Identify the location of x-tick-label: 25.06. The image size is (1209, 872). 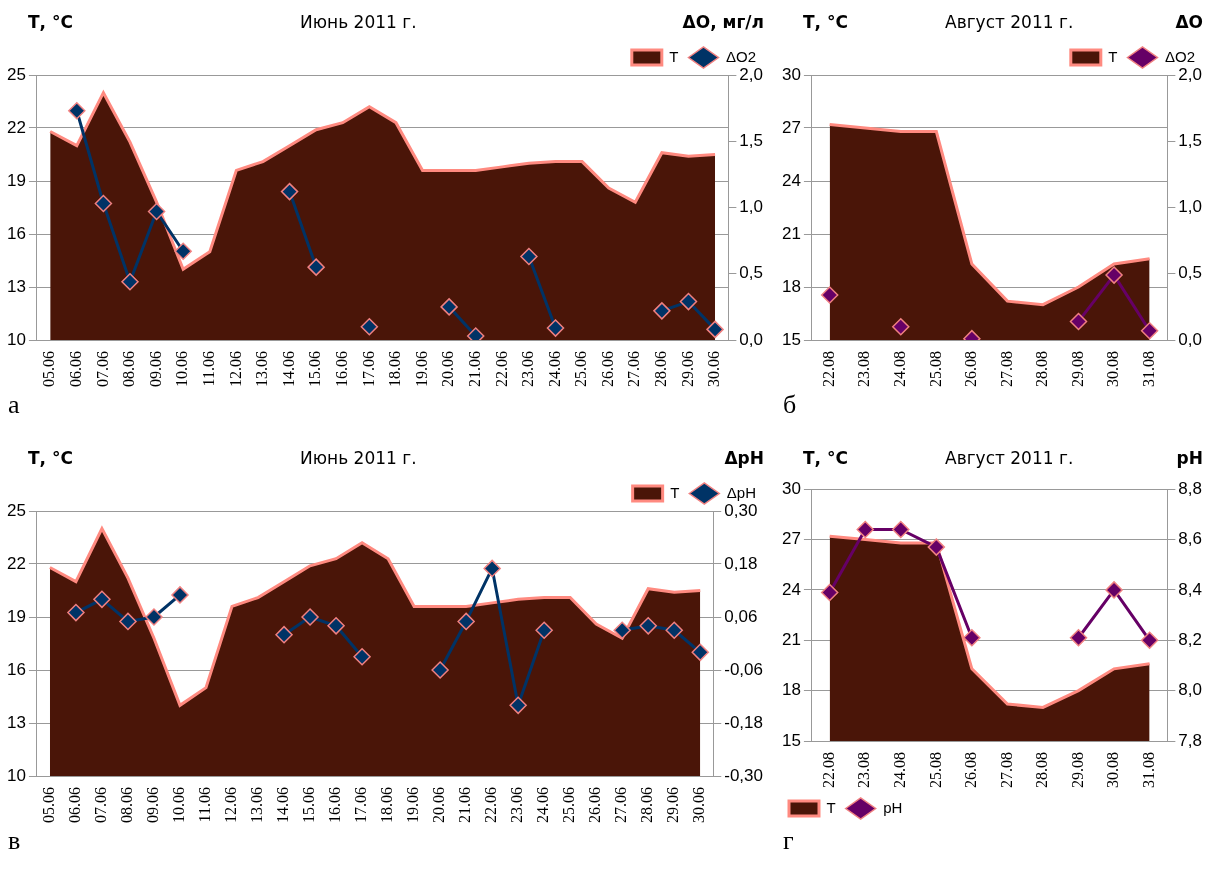
(569, 805).